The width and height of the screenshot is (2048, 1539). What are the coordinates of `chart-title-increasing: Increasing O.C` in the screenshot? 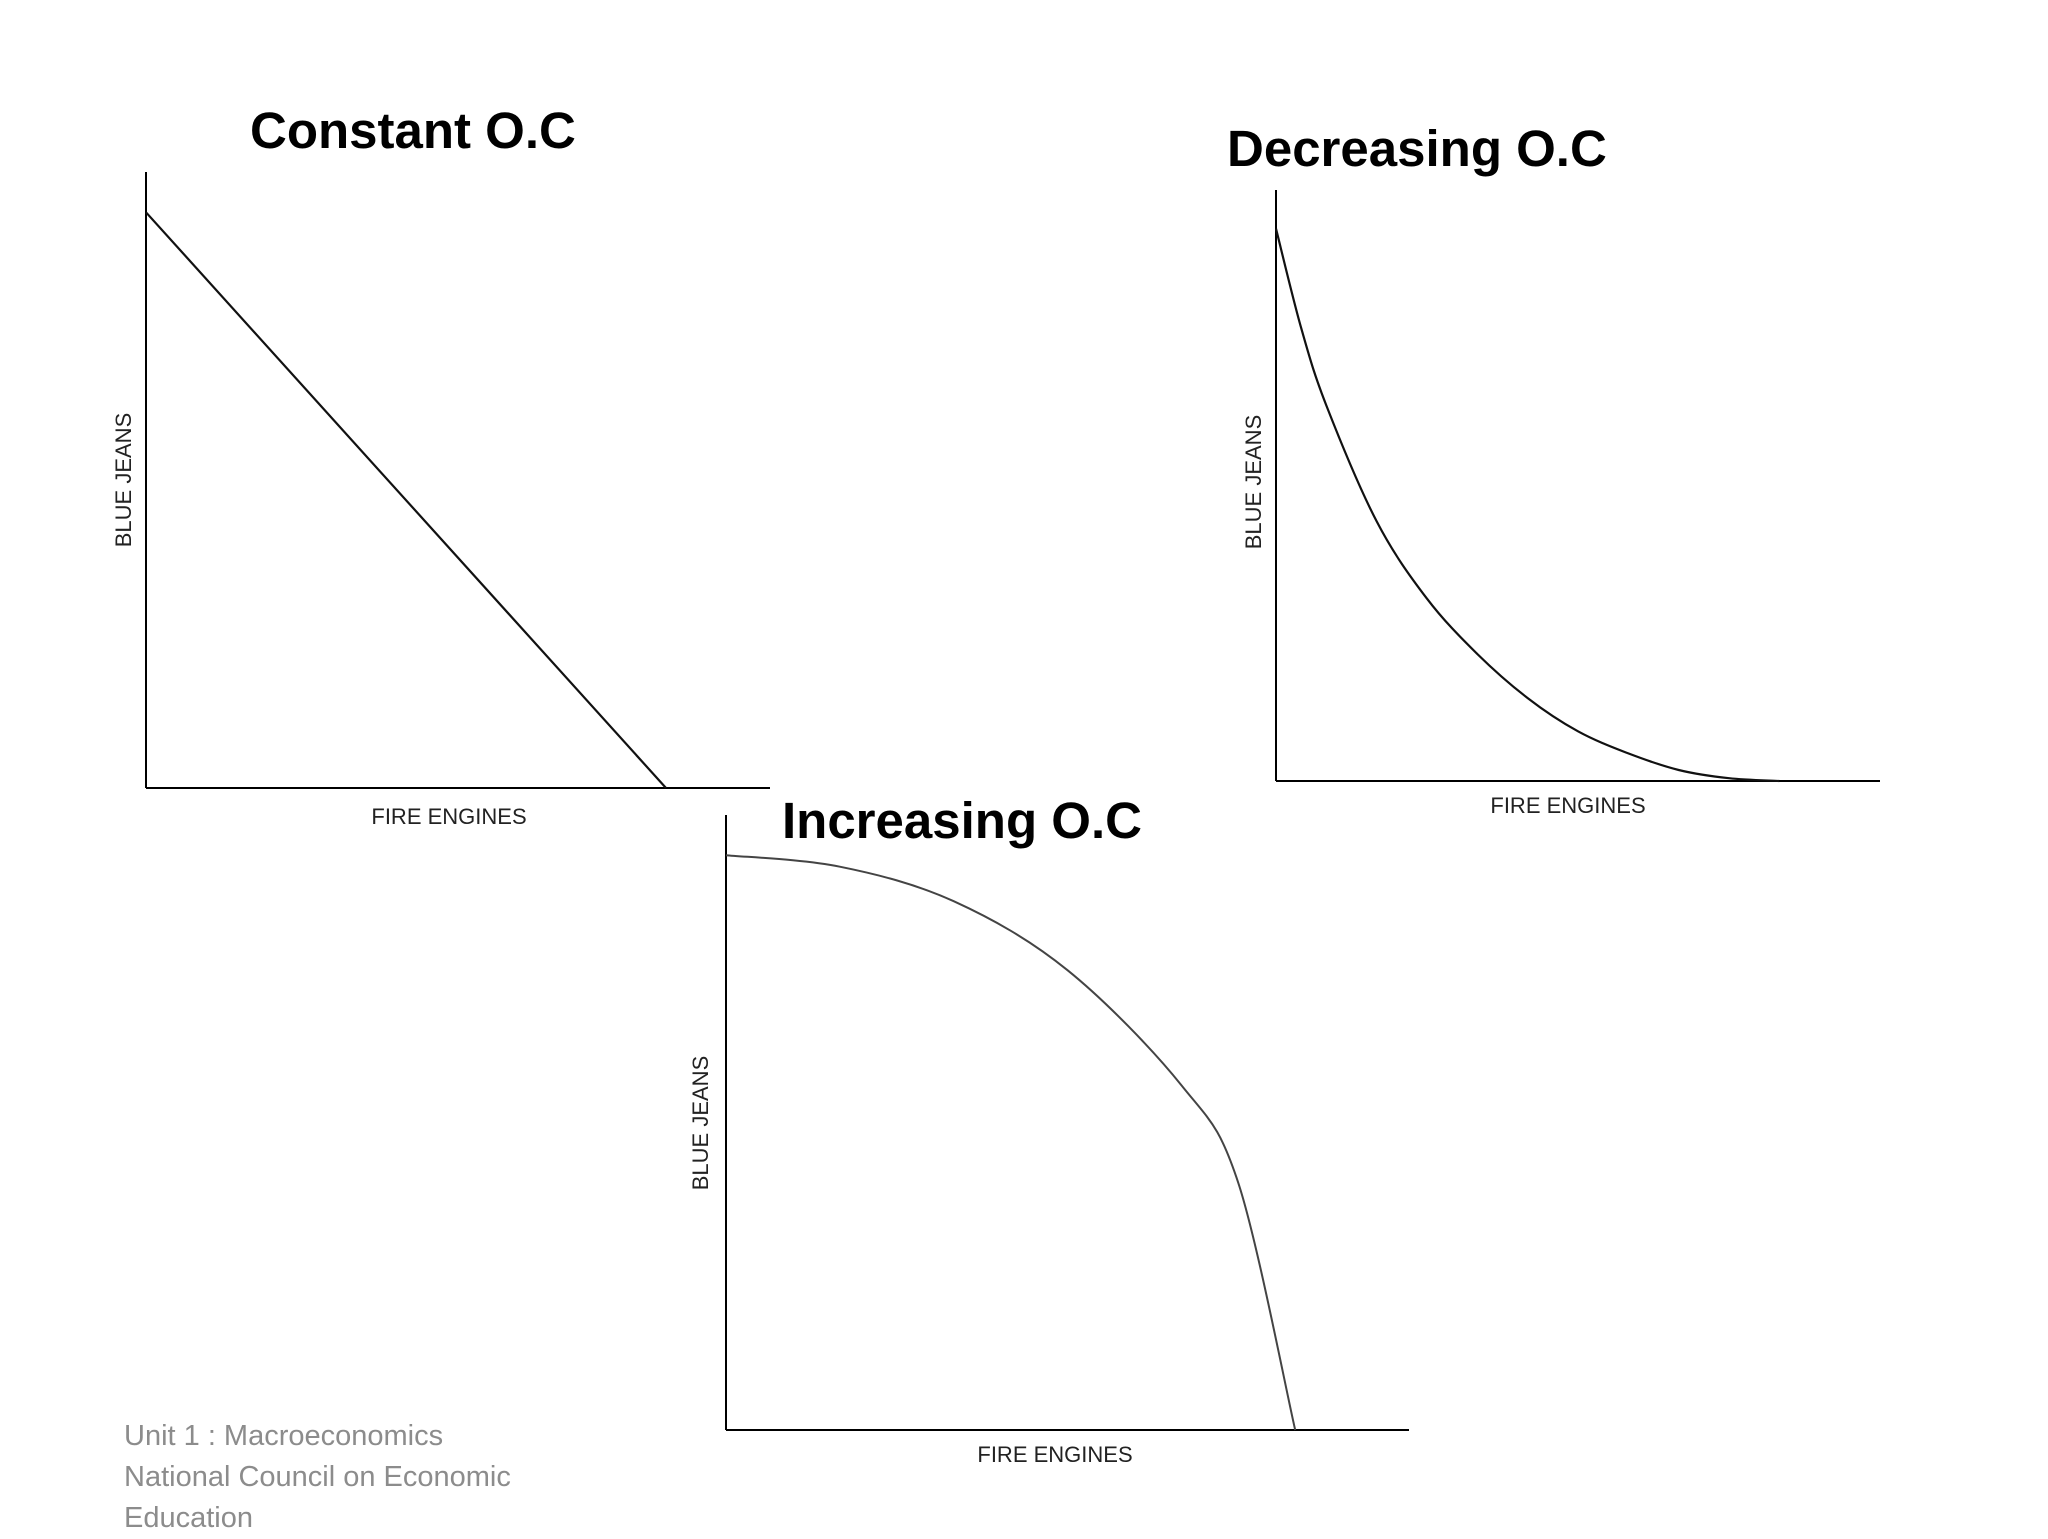 It's located at (962, 820).